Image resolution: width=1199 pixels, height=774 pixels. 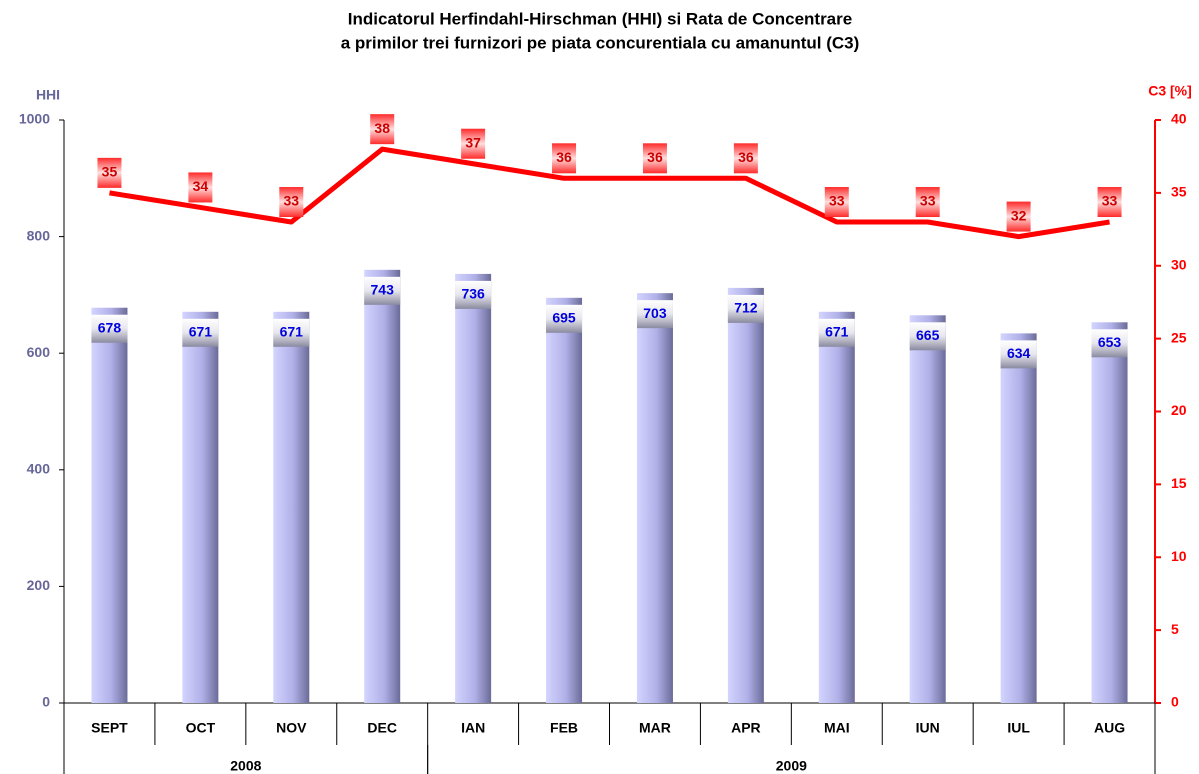 I want to click on x-tick-label: IUL, so click(x=1018, y=728).